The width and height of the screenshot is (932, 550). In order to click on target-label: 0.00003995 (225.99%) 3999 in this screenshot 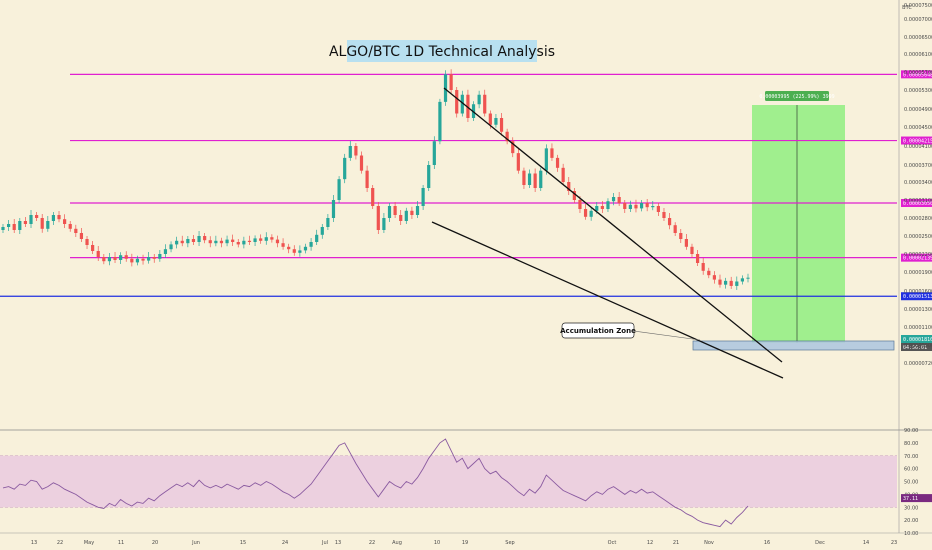, I will do `click(796, 97)`.